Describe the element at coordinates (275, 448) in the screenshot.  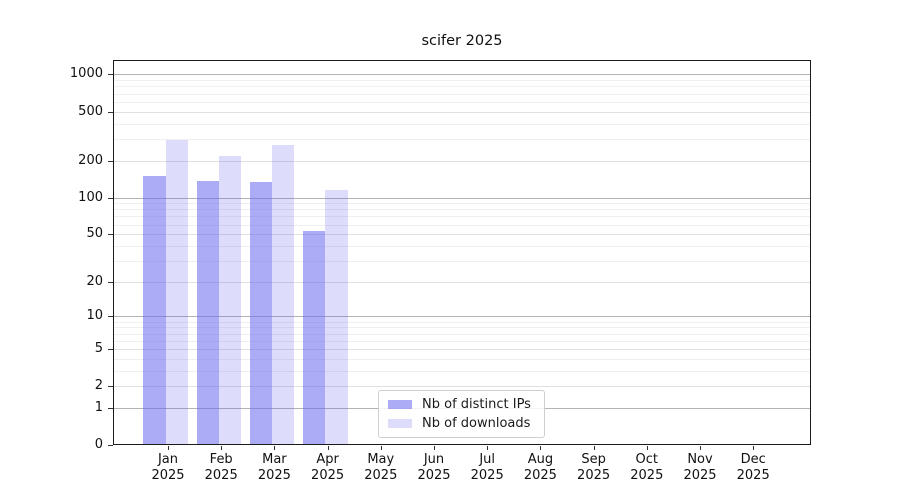
I see `x-tick-mark-mar` at that location.